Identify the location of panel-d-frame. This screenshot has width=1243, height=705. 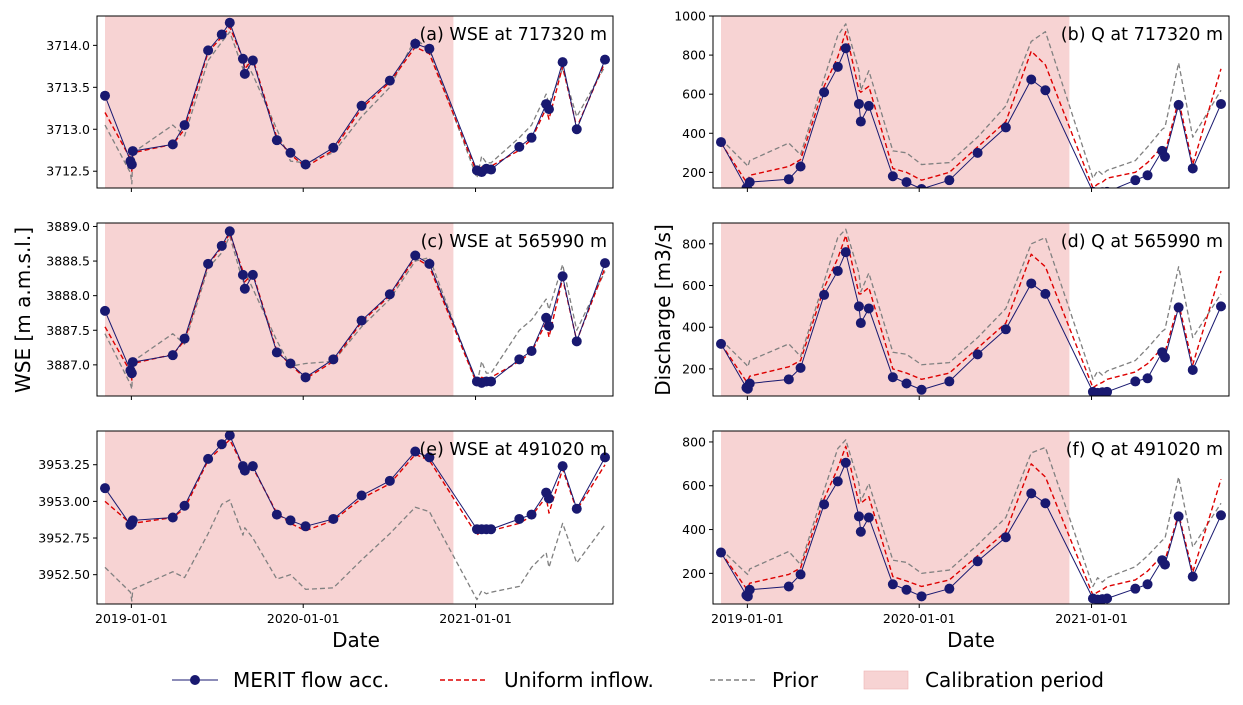
(971, 309).